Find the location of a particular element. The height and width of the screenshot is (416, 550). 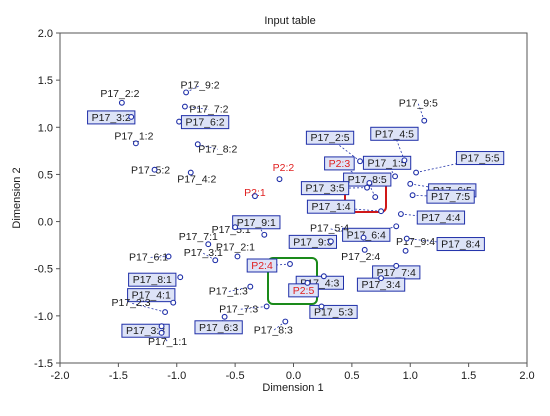

point-label: P2:5 is located at coordinates (304, 291).